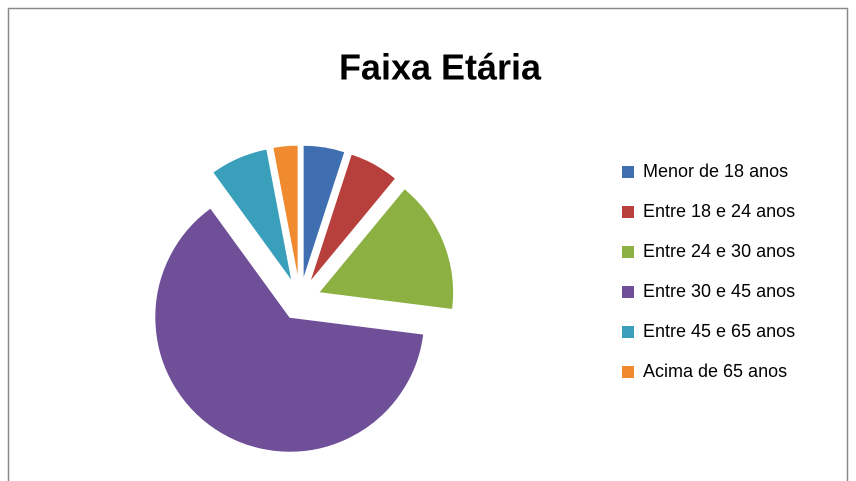 The height and width of the screenshot is (481, 856). I want to click on legend-label: Entre 24 e 30 anos, so click(719, 251).